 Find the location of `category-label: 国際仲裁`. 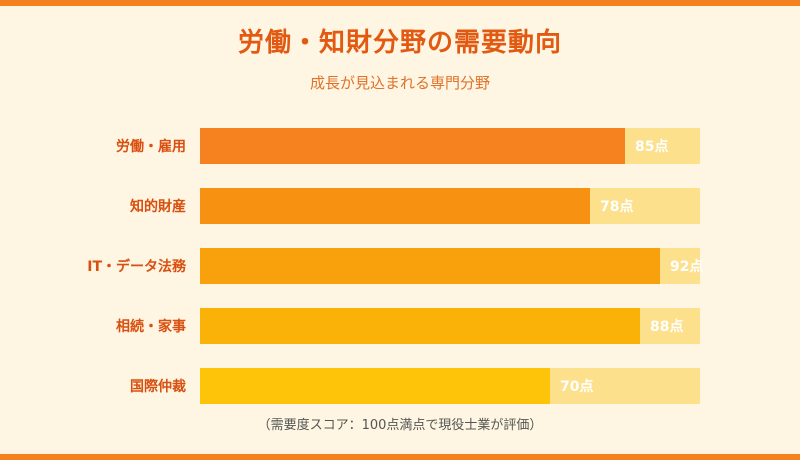

category-label: 国際仲裁 is located at coordinates (158, 386).